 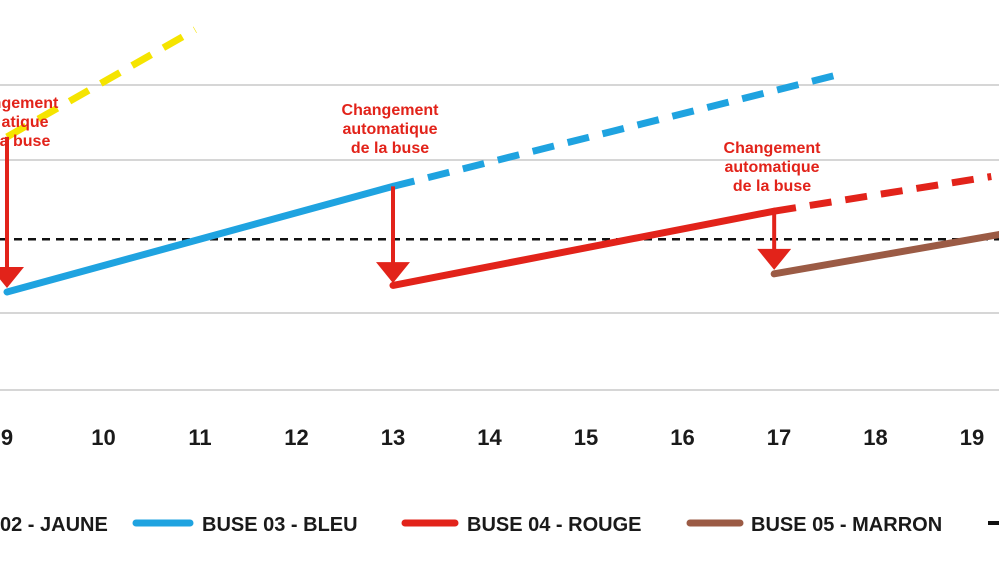 What do you see at coordinates (24, 122) in the screenshot?
I see `annotation-0-line-1: atique` at bounding box center [24, 122].